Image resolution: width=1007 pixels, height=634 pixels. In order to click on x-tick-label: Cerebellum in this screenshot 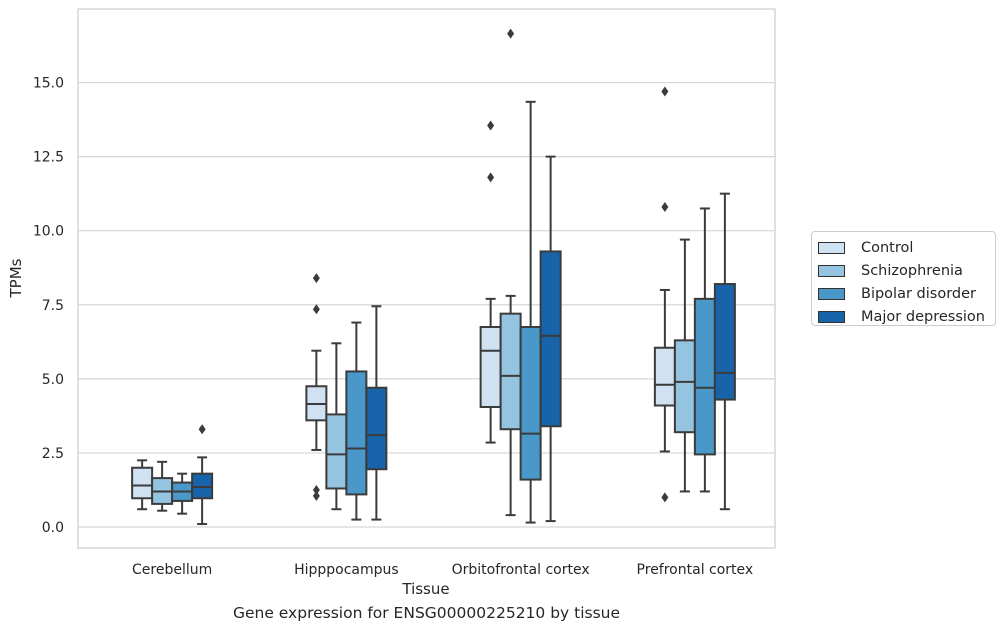, I will do `click(172, 570)`.